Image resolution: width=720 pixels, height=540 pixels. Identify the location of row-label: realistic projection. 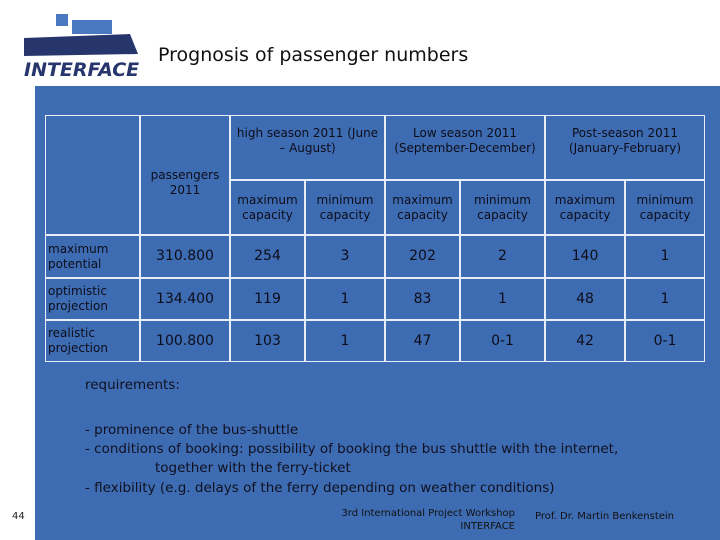
(92, 341).